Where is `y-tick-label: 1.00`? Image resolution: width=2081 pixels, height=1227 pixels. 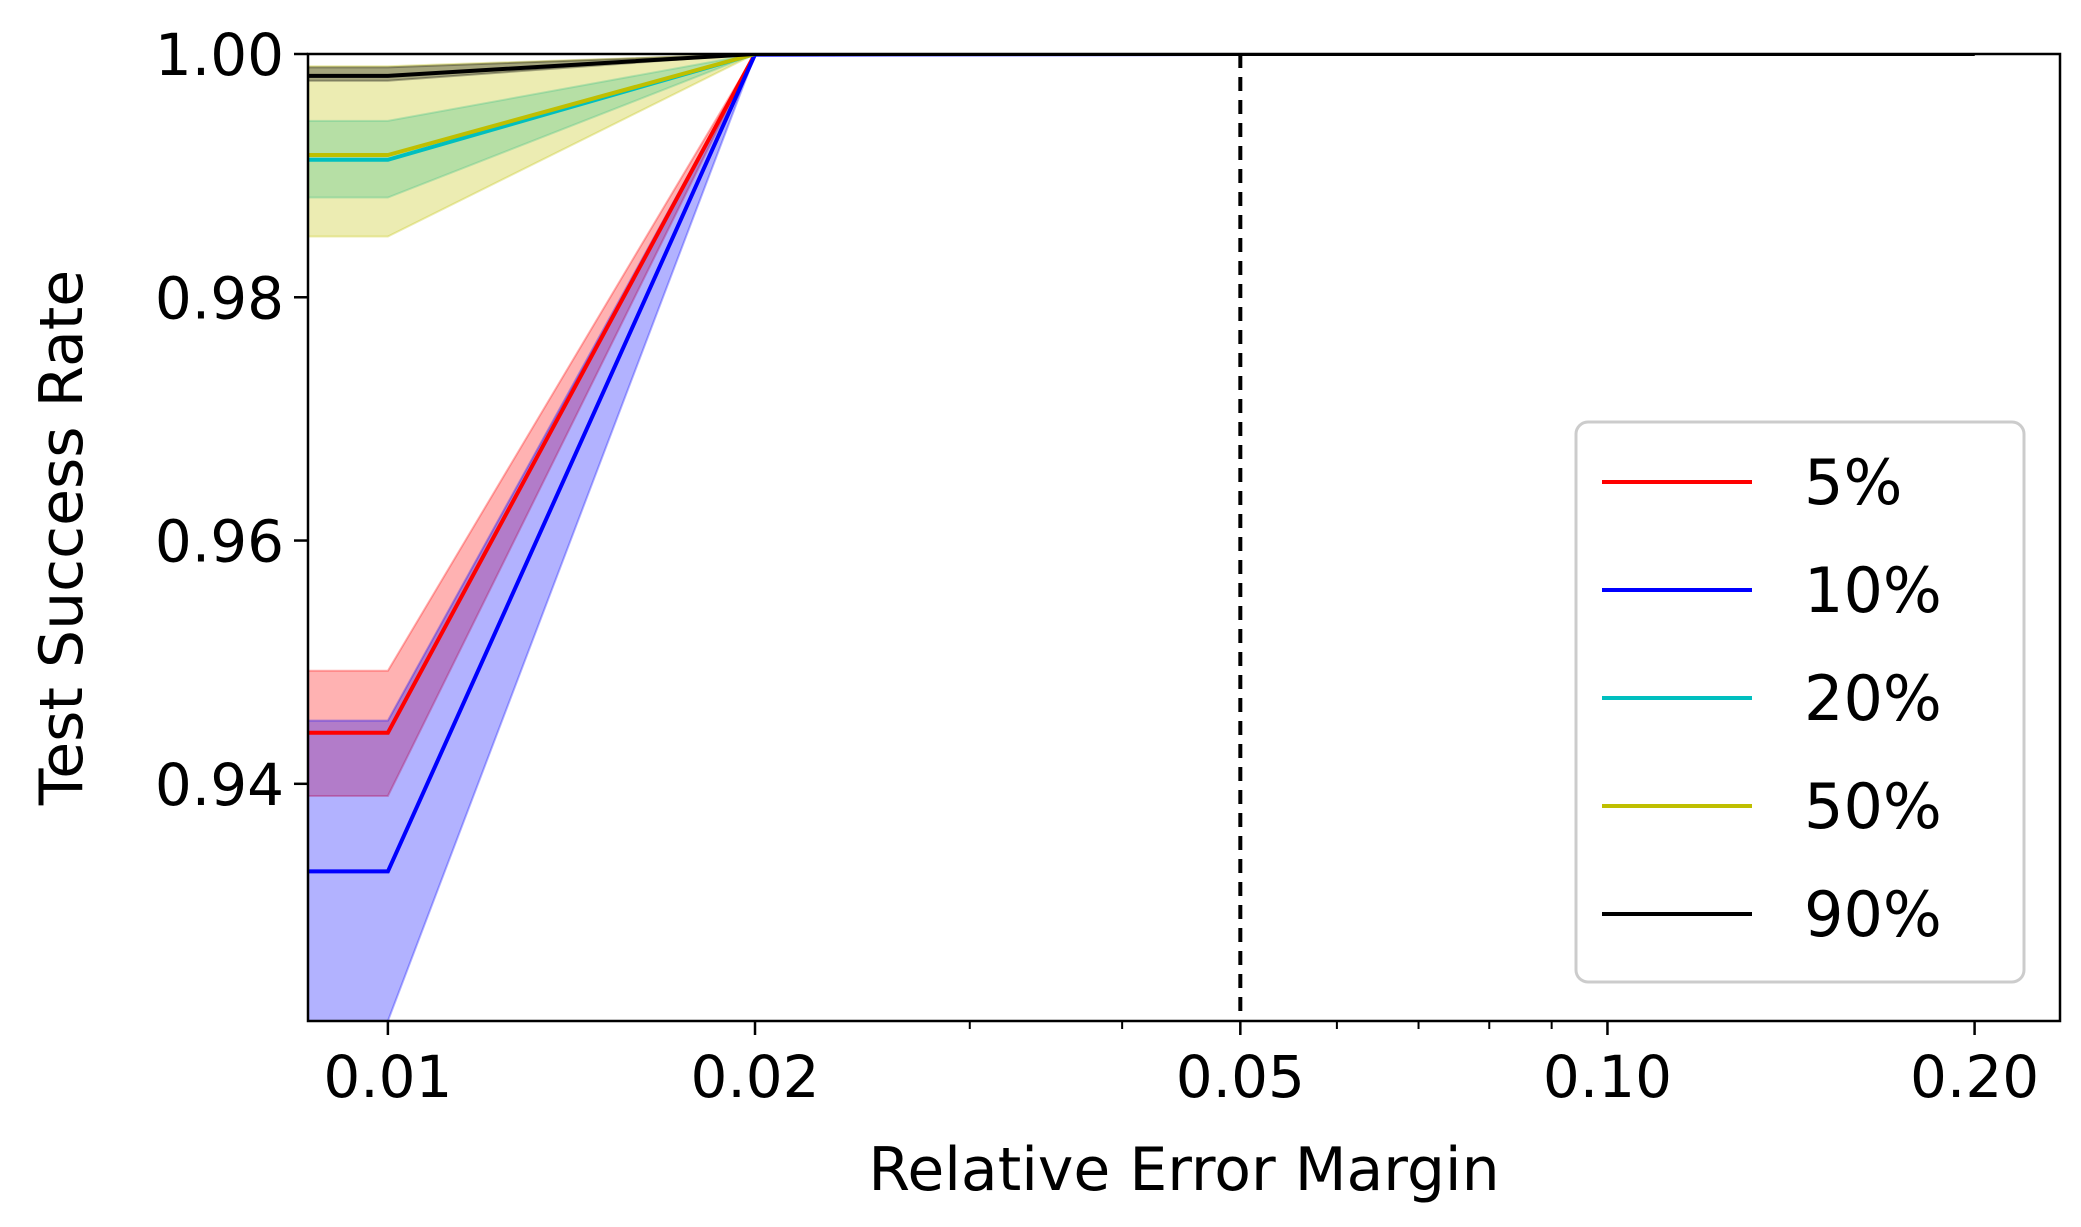
y-tick-label: 1.00 is located at coordinates (219, 55).